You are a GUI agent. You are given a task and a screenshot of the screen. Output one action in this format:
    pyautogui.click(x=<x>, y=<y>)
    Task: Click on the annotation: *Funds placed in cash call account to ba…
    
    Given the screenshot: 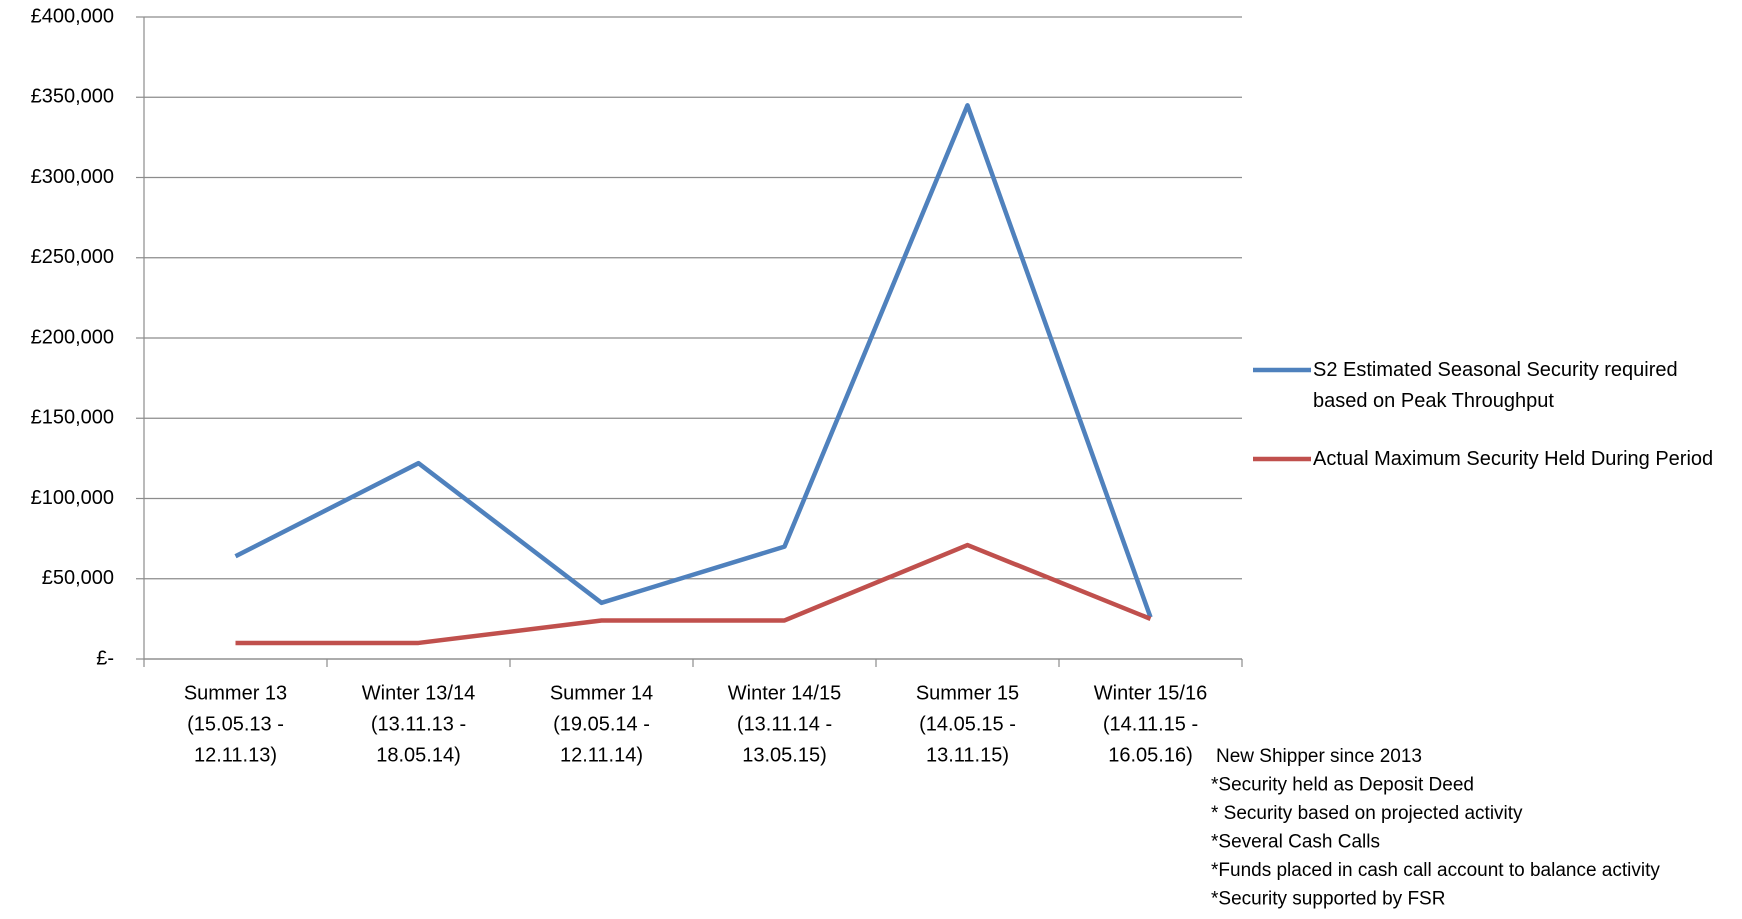 What is the action you would take?
    pyautogui.click(x=1435, y=870)
    